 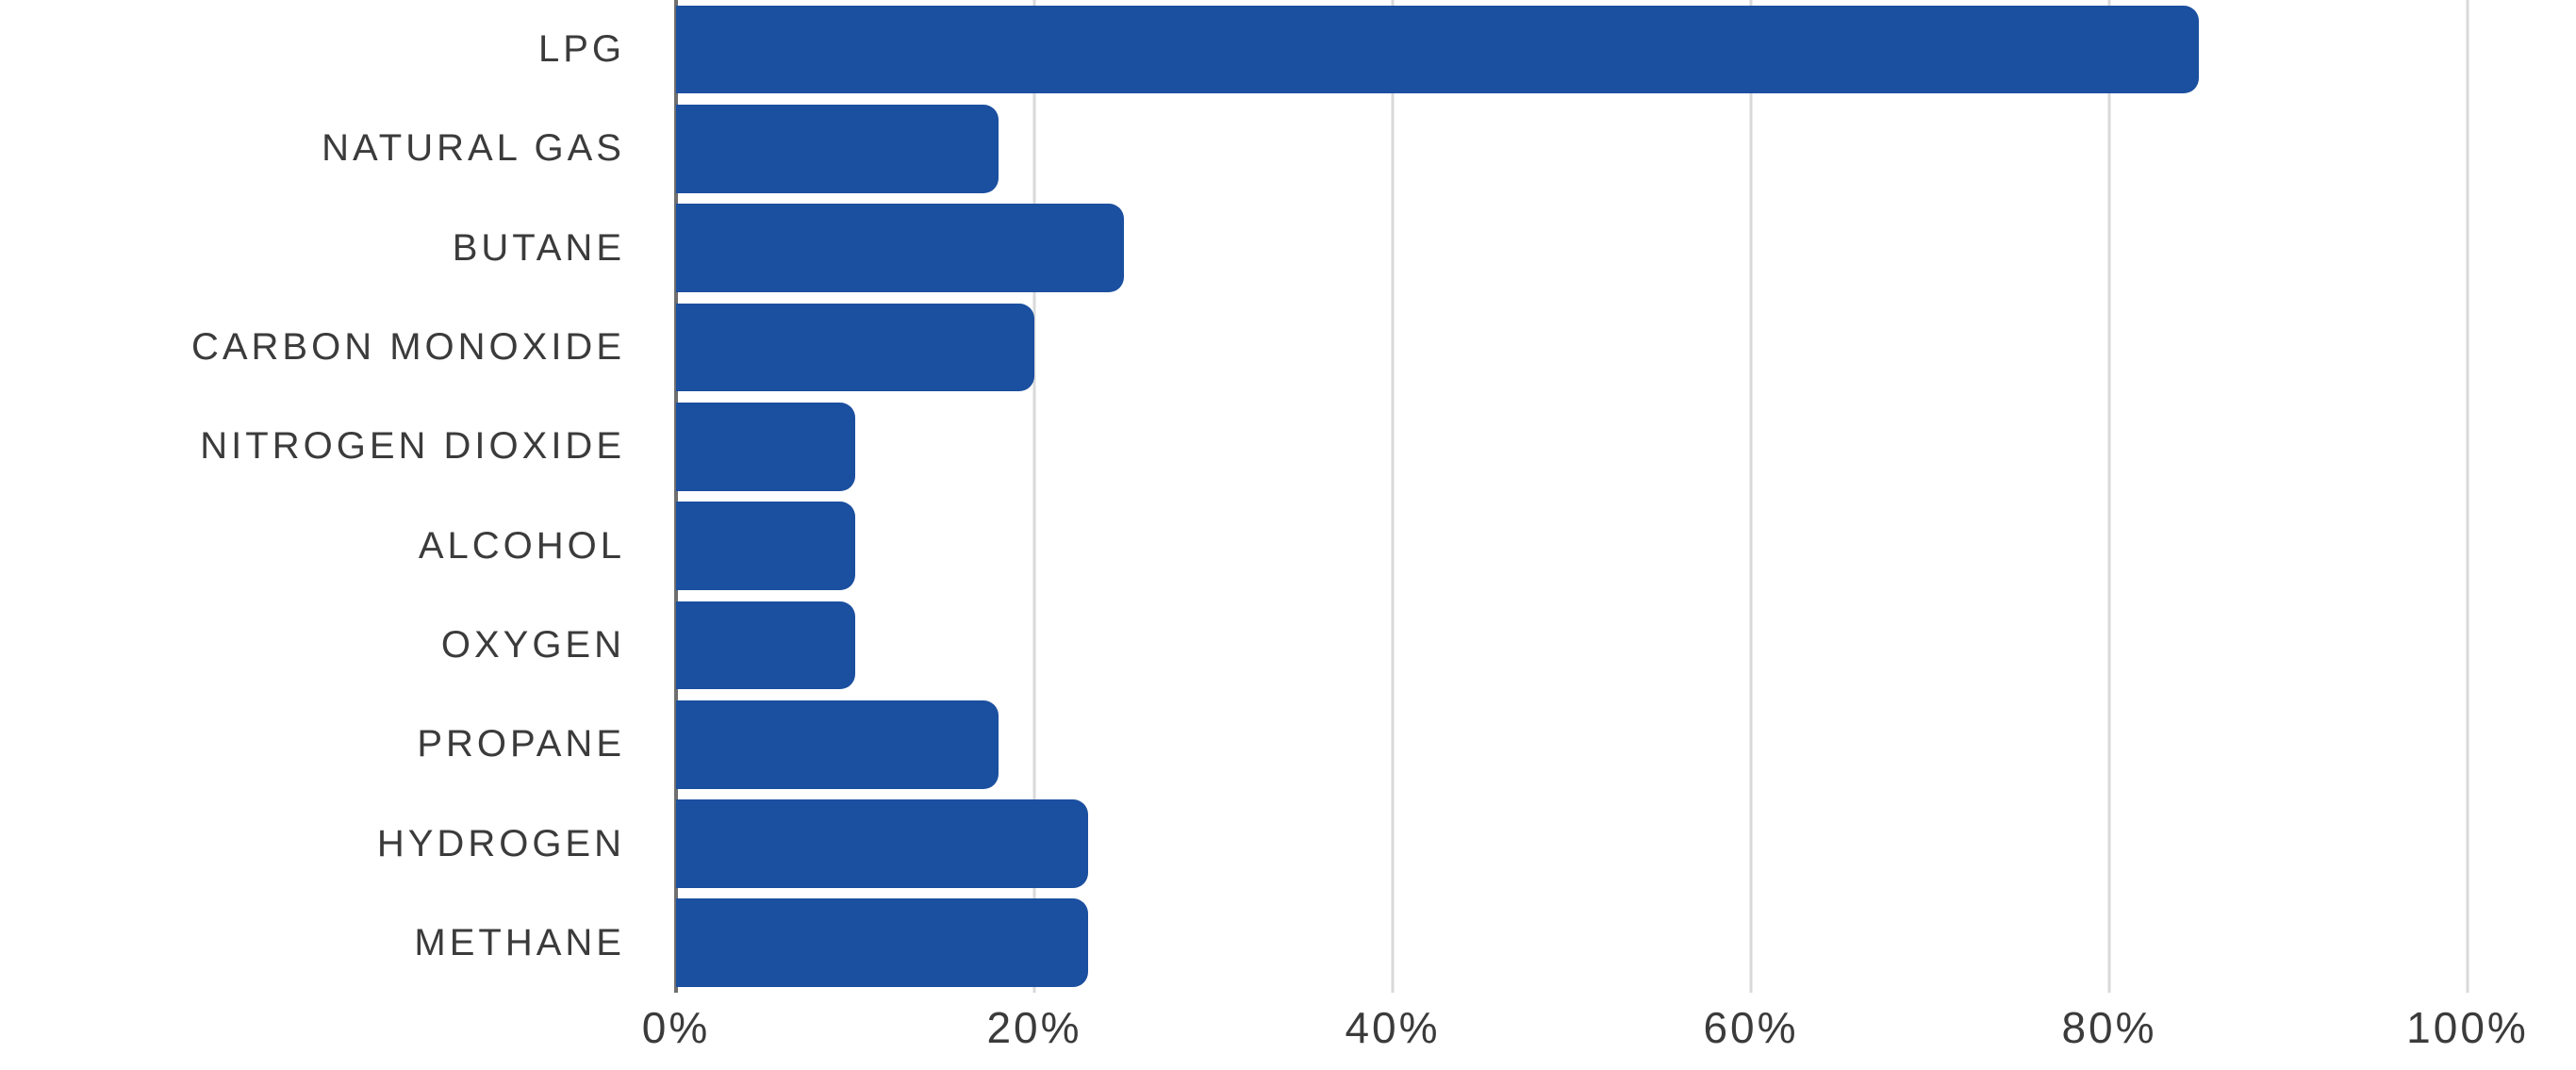 What do you see at coordinates (676, 496) in the screenshot?
I see `y-axis-line` at bounding box center [676, 496].